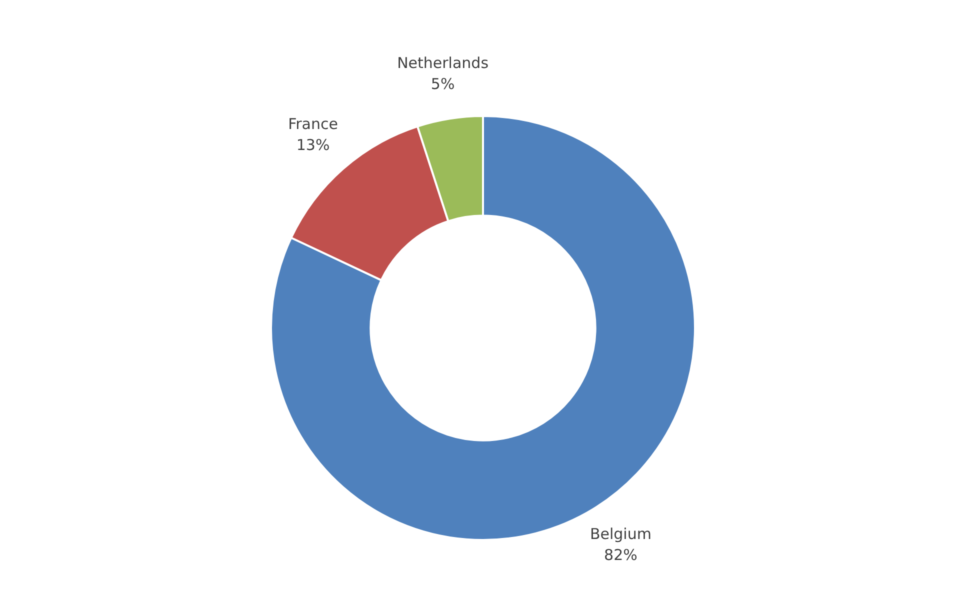 The width and height of the screenshot is (964, 606). What do you see at coordinates (442, 84) in the screenshot?
I see `data-label: 5%` at bounding box center [442, 84].